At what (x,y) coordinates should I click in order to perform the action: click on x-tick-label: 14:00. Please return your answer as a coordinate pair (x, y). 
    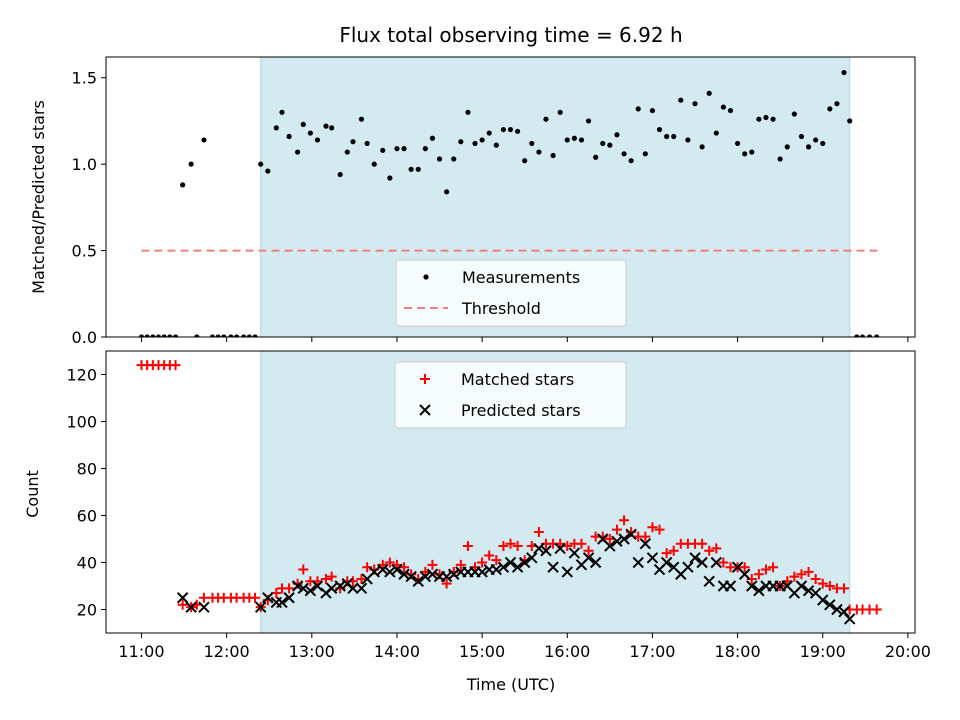
    Looking at the image, I should click on (397, 651).